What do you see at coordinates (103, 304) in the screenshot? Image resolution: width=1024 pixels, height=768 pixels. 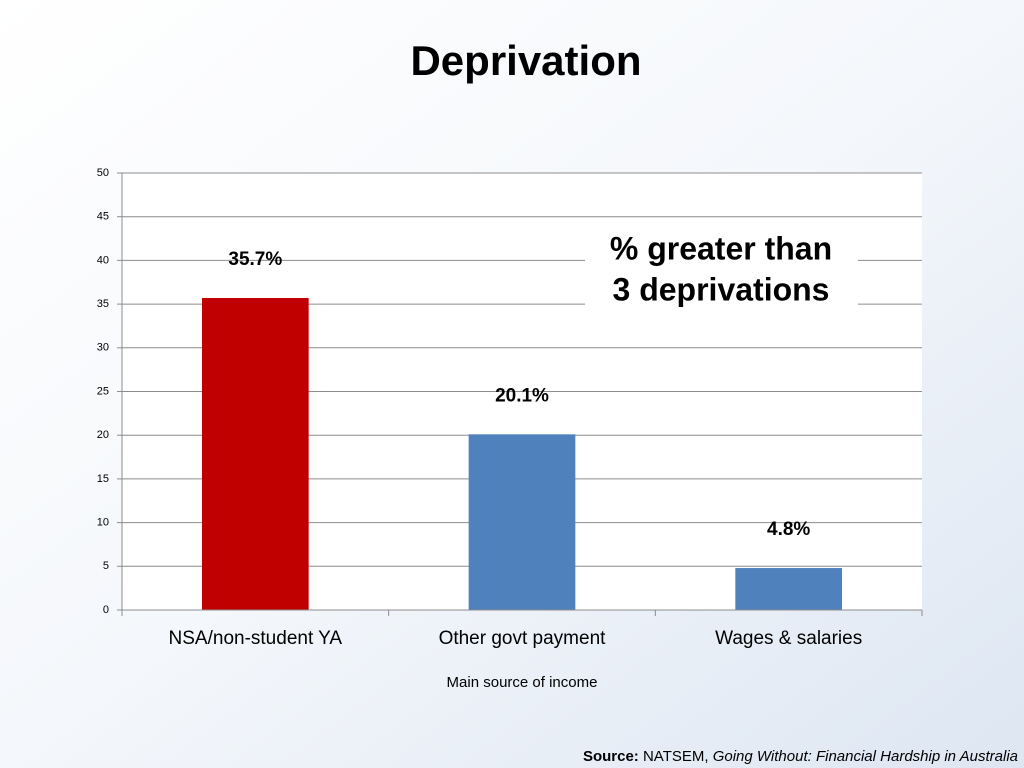 I see `y-tick-label: 35` at bounding box center [103, 304].